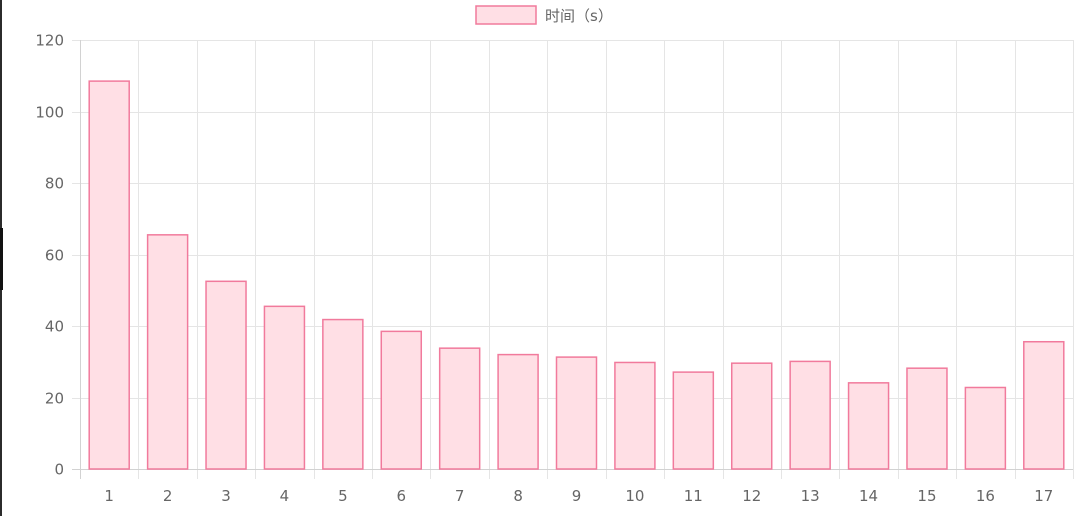 This screenshot has width=1092, height=516. I want to click on x-tick-label: 14, so click(868, 496).